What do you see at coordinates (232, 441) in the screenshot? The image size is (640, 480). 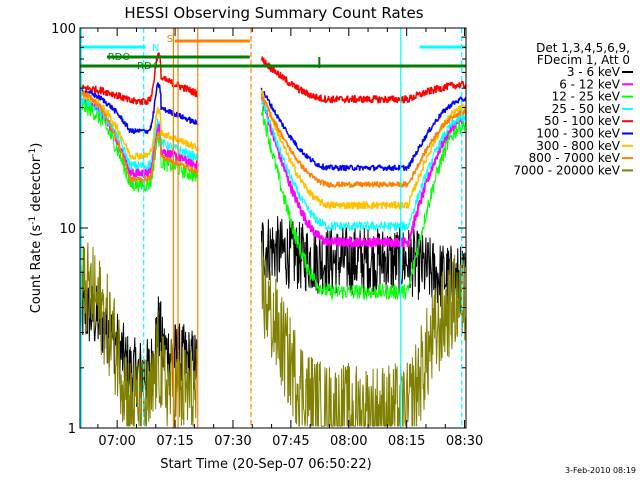 I see `x-tick-label: 07:30` at bounding box center [232, 441].